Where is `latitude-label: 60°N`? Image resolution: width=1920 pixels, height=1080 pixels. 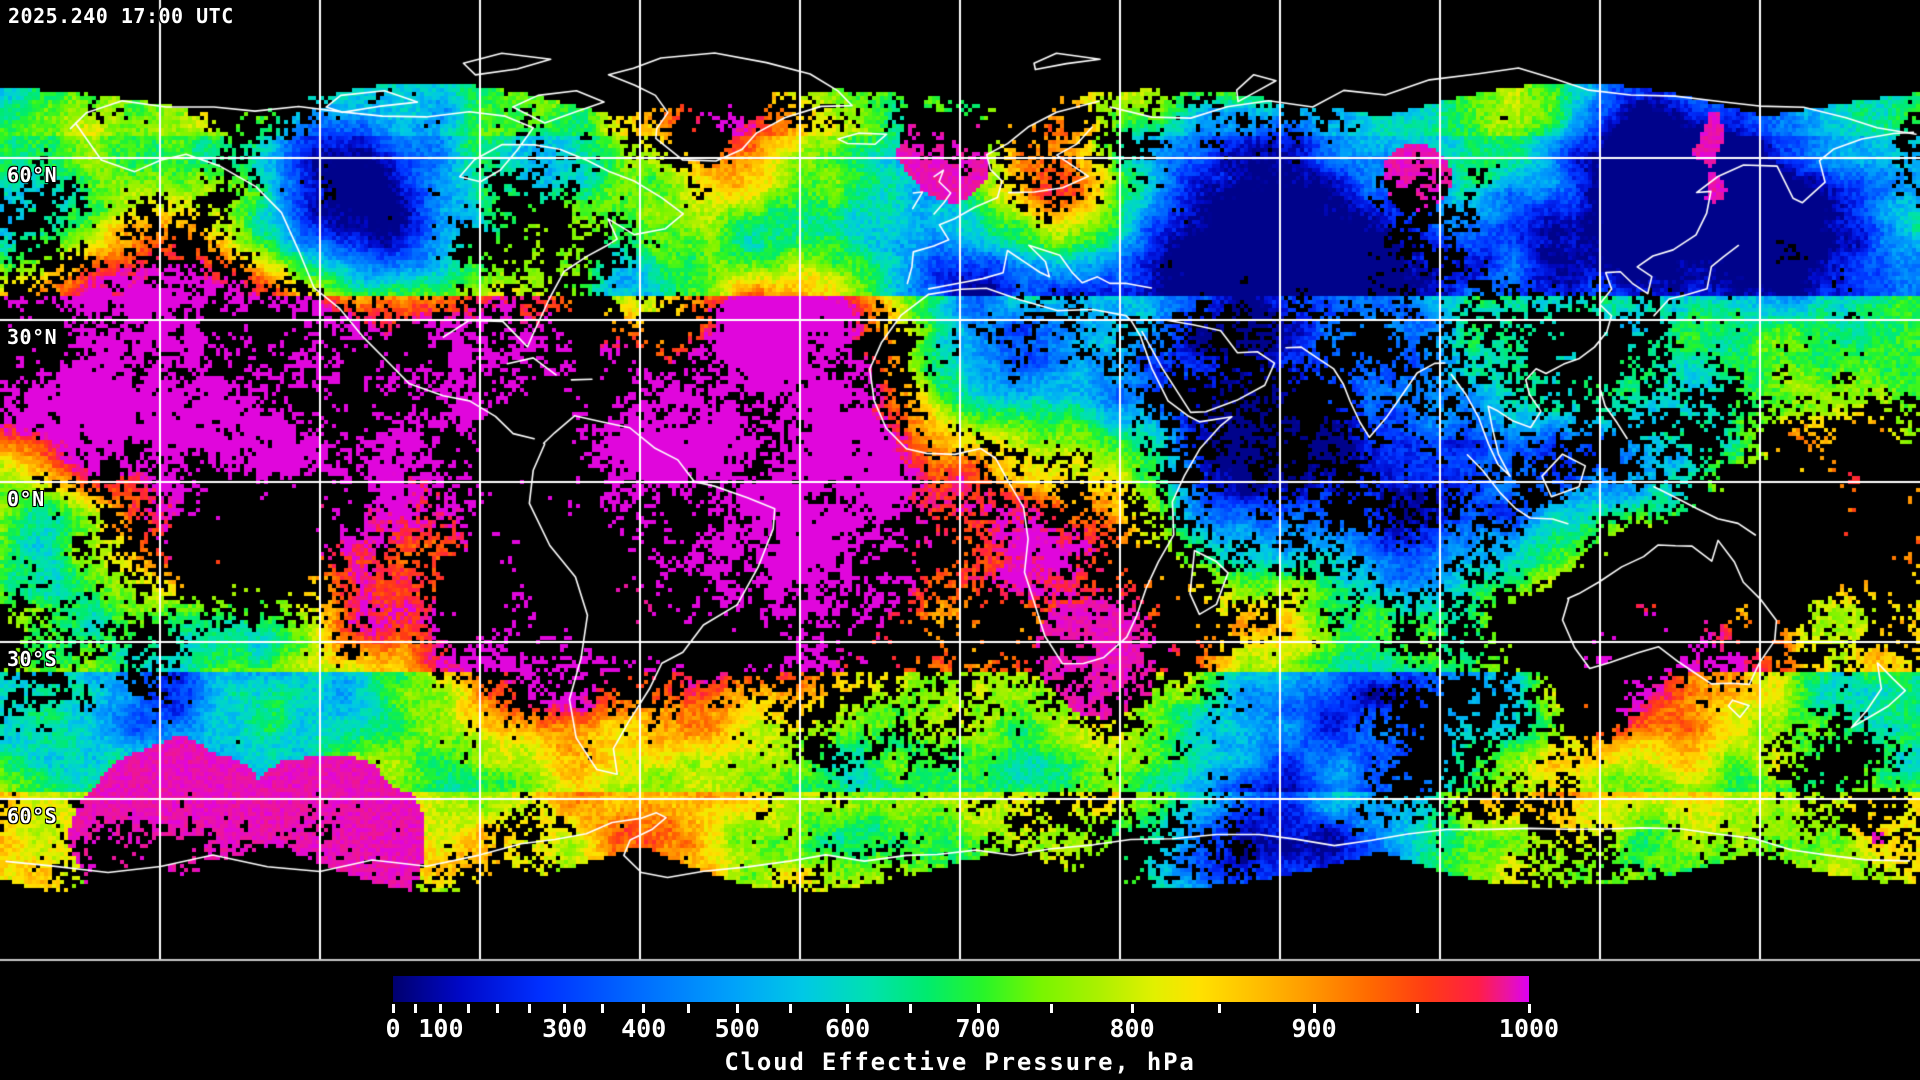 latitude-label: 60°N is located at coordinates (32, 175).